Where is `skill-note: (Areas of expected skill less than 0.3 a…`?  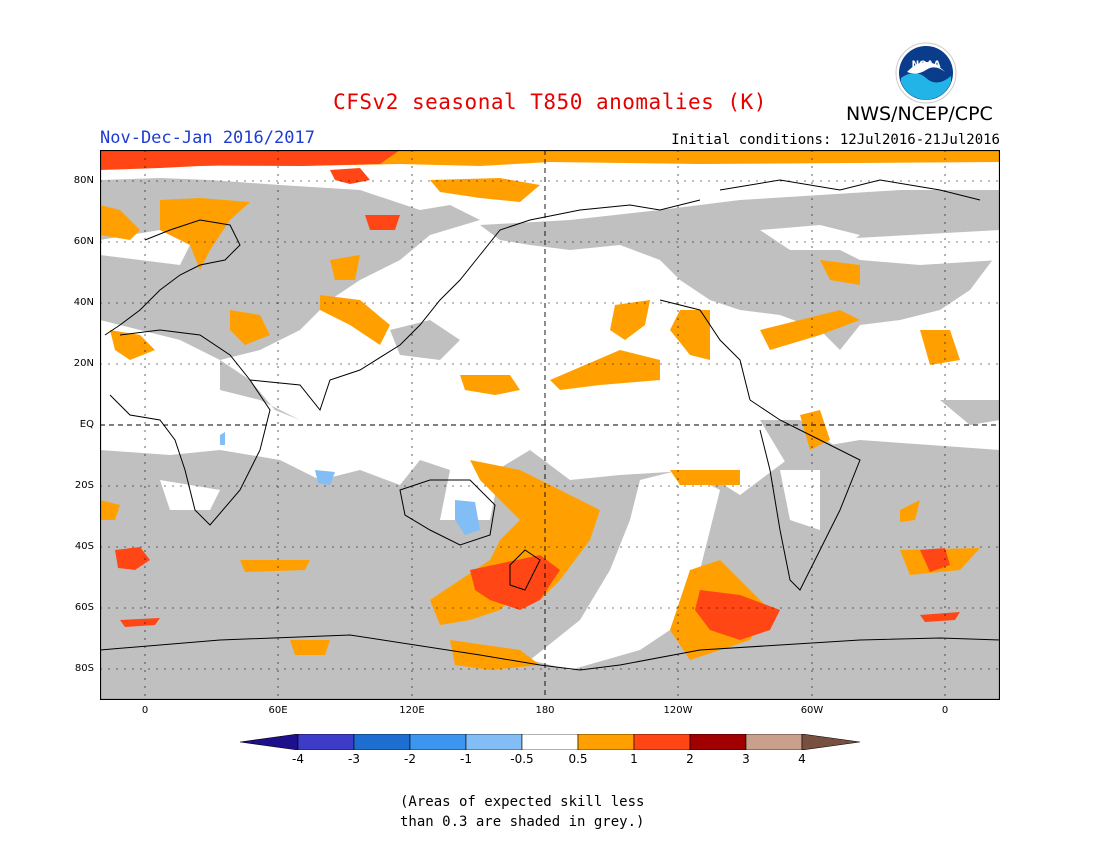 skill-note: (Areas of expected skill less than 0.3 a… is located at coordinates (600, 812).